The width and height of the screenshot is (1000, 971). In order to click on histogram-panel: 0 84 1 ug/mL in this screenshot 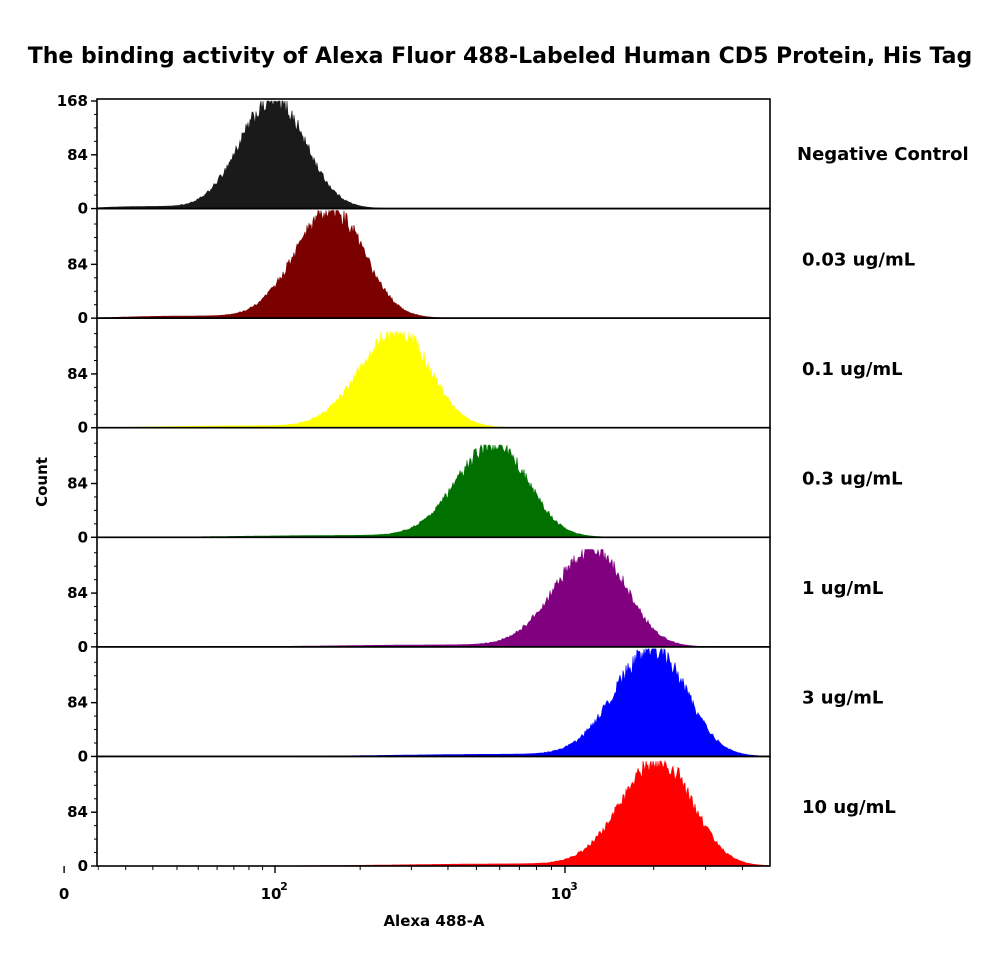, I will do `click(475, 596)`.